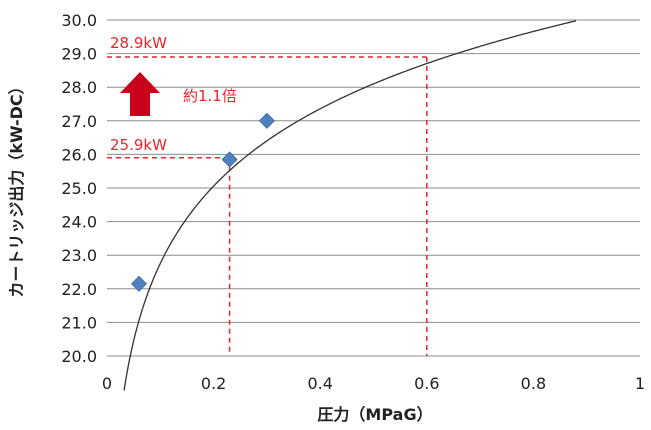 Image resolution: width=651 pixels, height=430 pixels. Describe the element at coordinates (79, 20) in the screenshot. I see `y-tick-label: 30.0` at that location.